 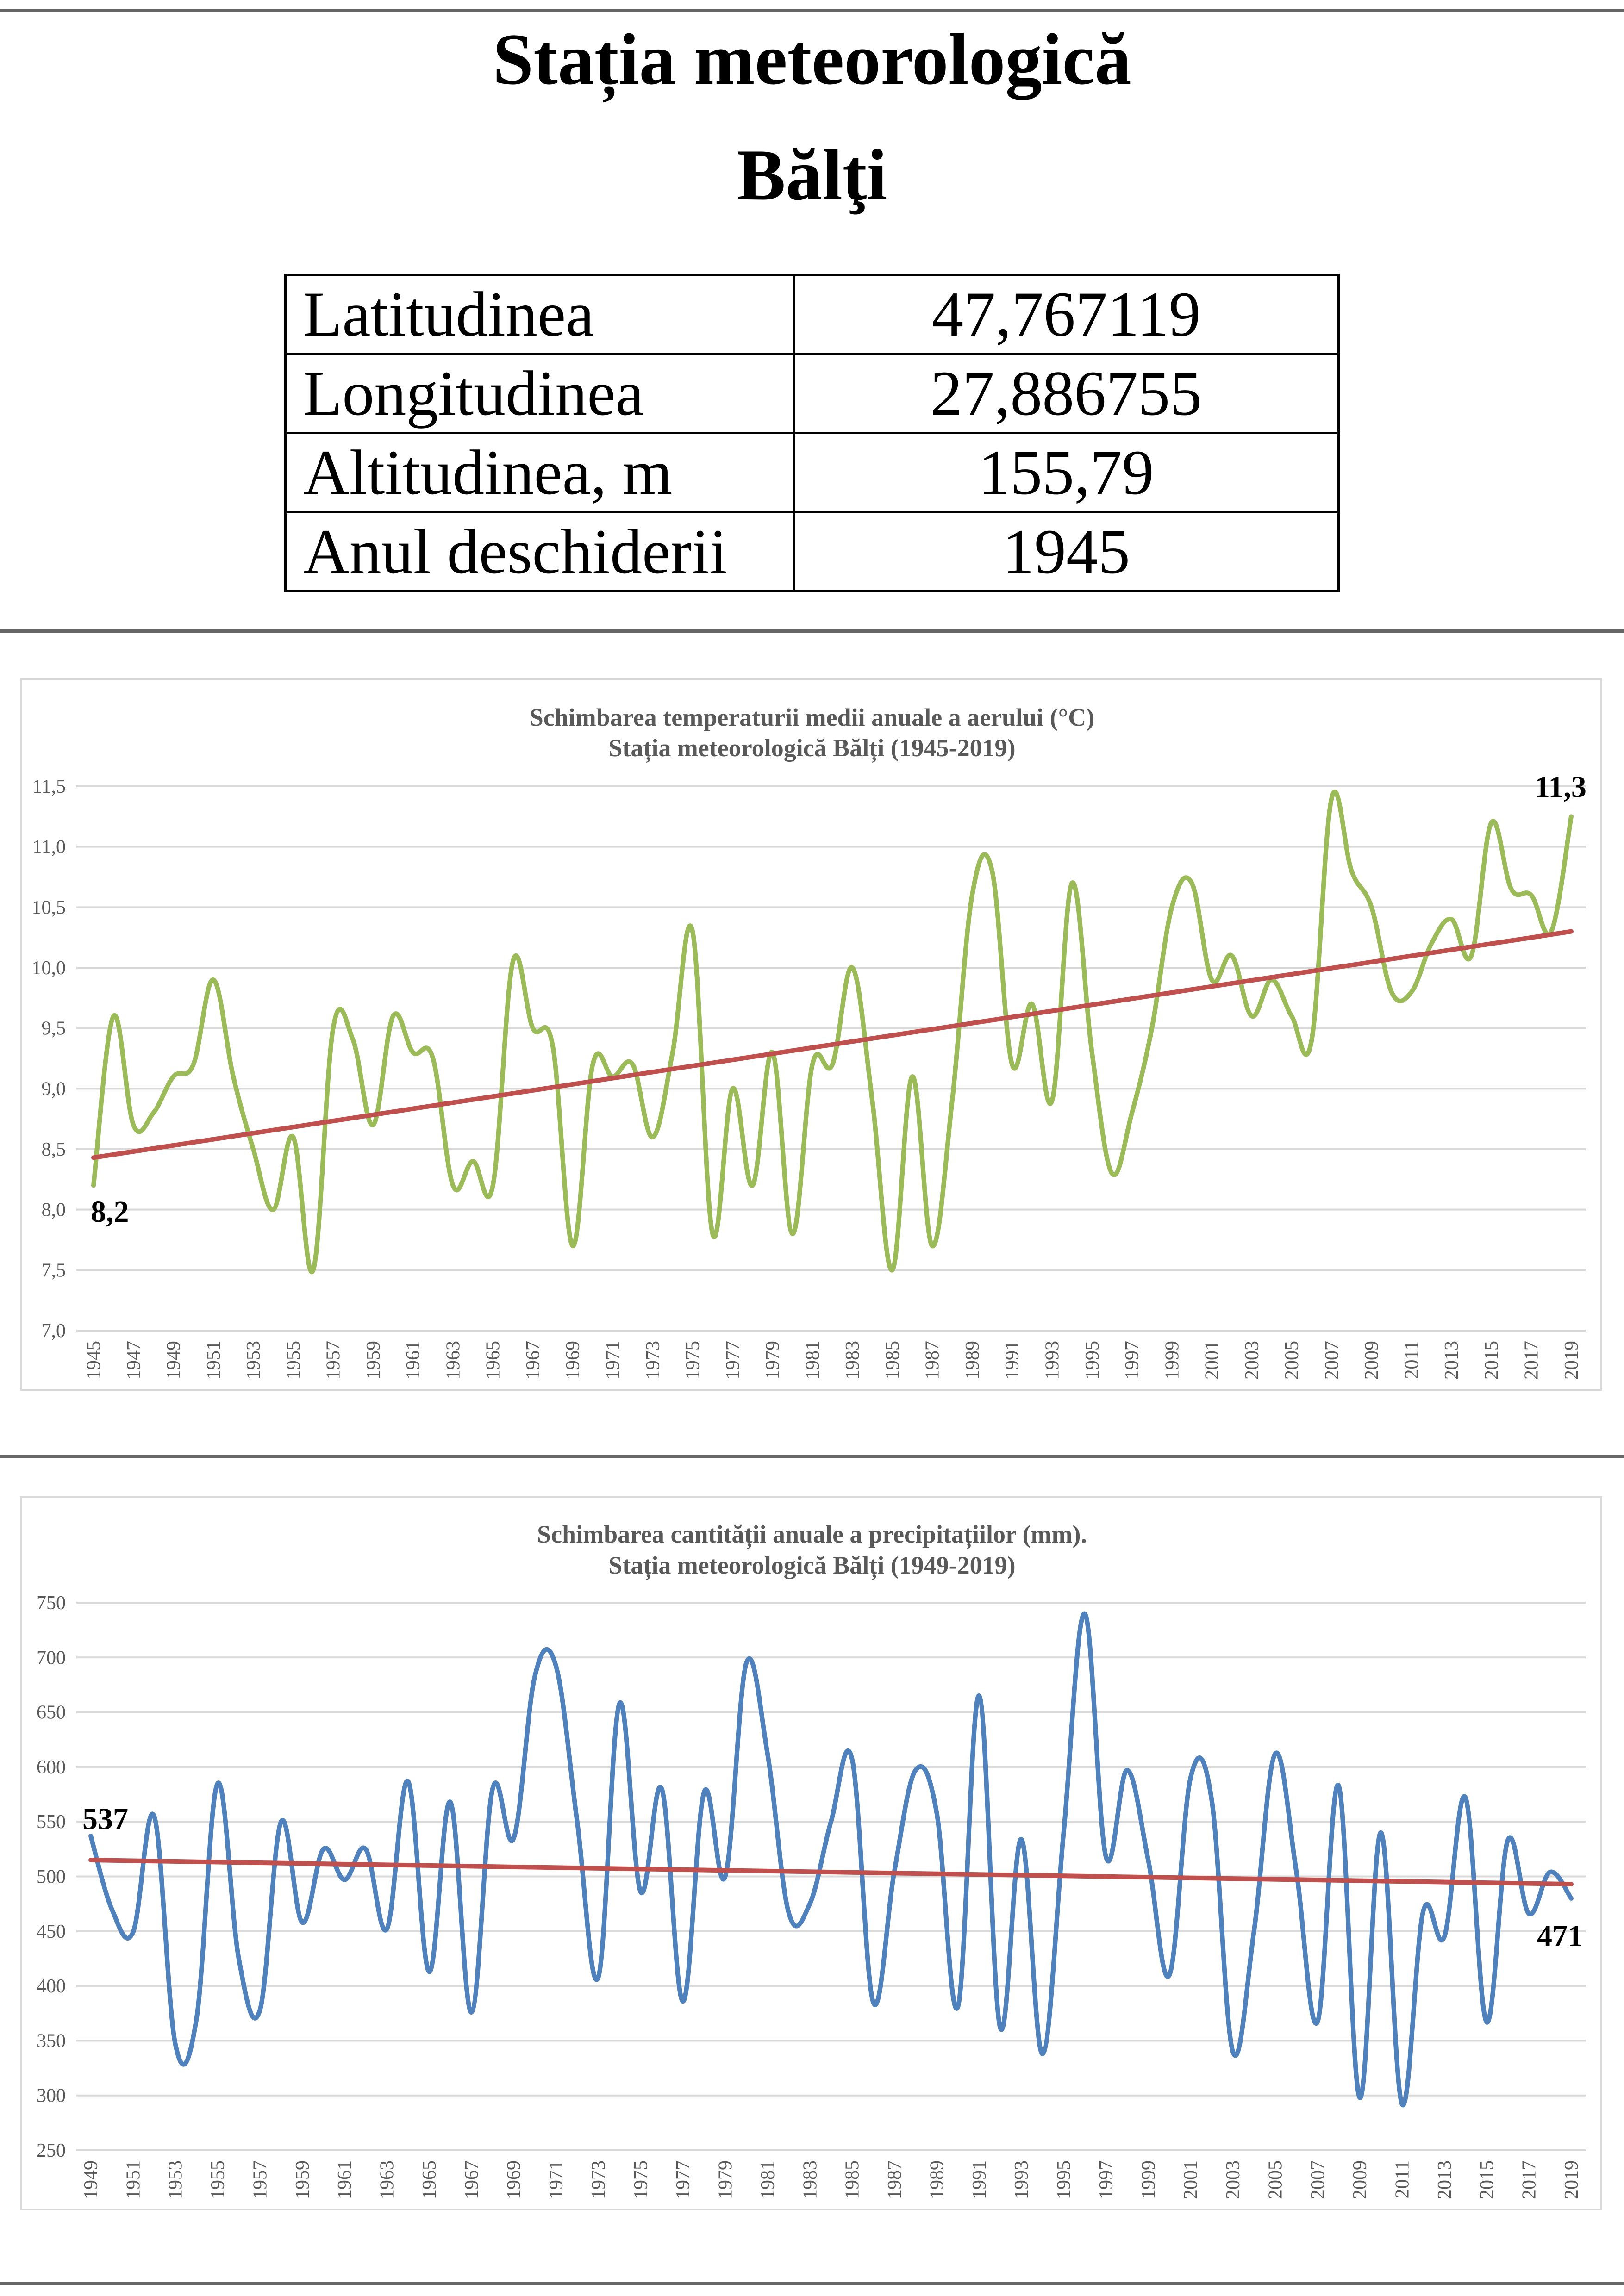 What do you see at coordinates (539, 472) in the screenshot?
I see `row-label: Altitudinea, m` at bounding box center [539, 472].